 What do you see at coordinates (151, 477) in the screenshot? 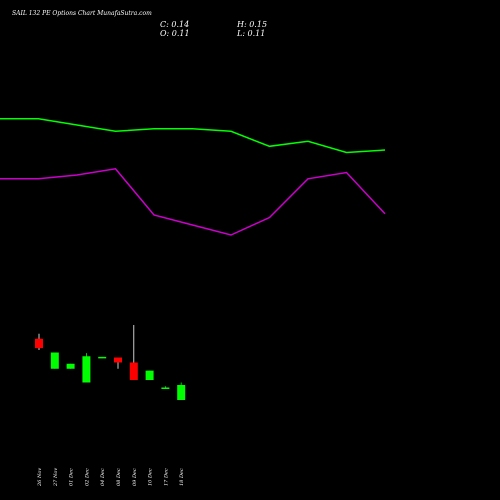
I see `x-tick-label: 10 Dec` at bounding box center [151, 477].